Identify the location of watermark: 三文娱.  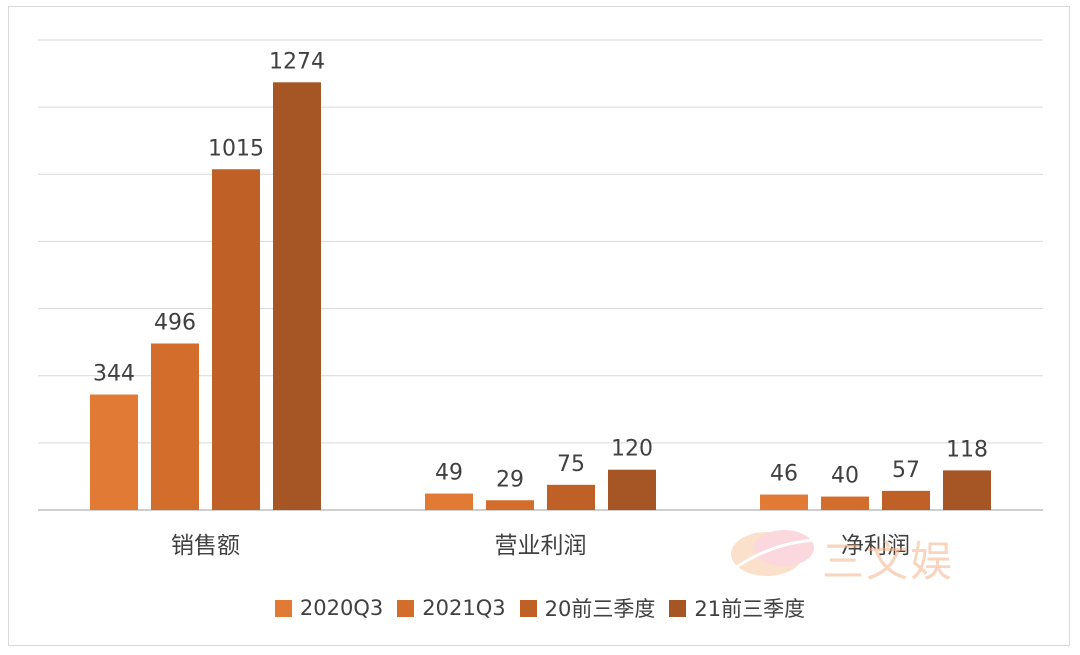
(852, 554).